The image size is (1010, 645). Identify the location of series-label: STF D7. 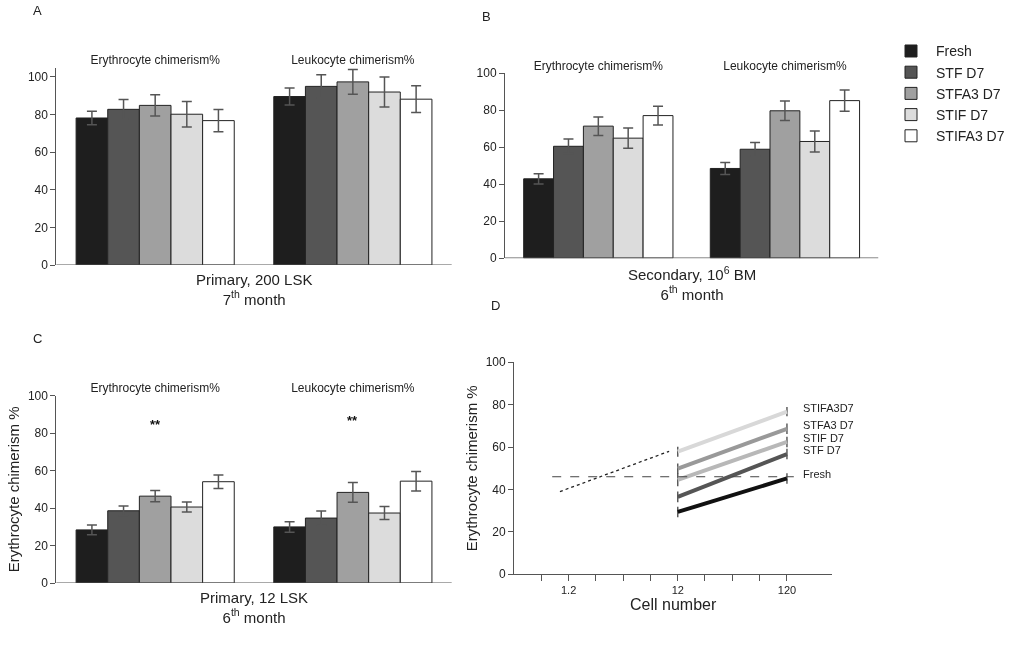
(822, 450).